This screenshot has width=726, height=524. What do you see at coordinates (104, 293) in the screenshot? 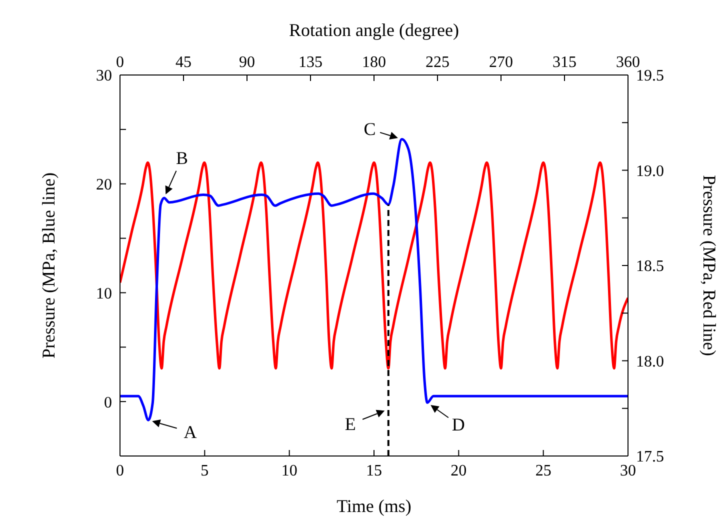
I see `y-tick-label: 10` at bounding box center [104, 293].